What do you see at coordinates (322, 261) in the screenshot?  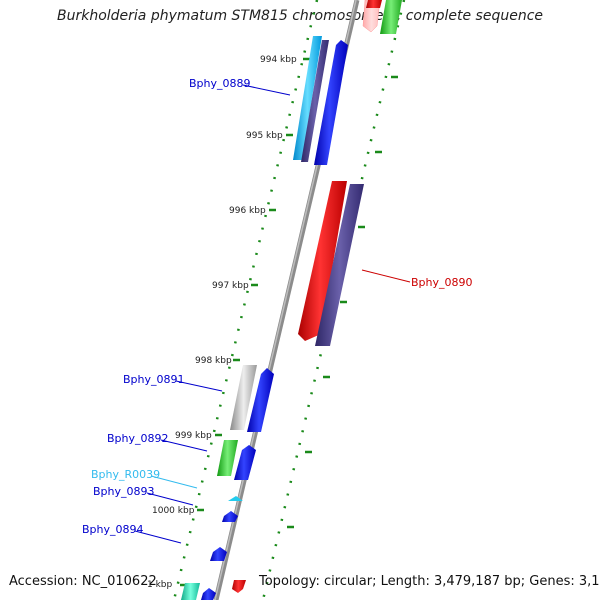 I see `gene-bphy-0890-red` at bounding box center [322, 261].